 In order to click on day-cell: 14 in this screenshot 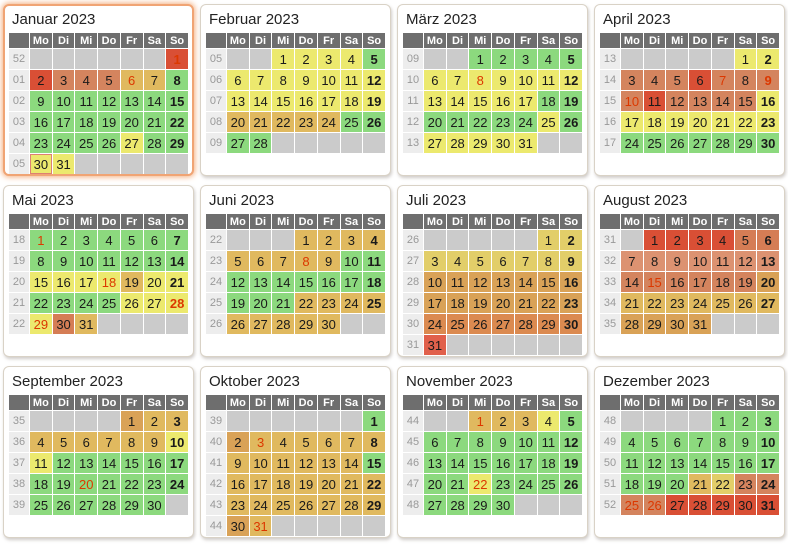, I will do `click(457, 101)`.